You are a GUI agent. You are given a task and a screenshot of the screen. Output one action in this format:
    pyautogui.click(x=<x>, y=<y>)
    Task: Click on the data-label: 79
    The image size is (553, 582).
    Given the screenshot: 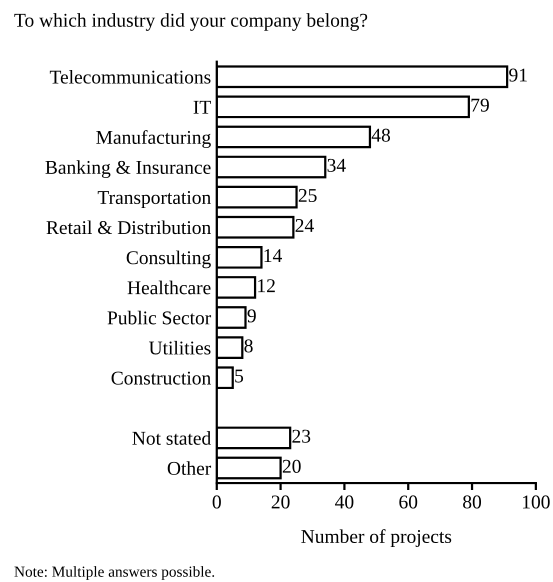 What is the action you would take?
    pyautogui.click(x=480, y=105)
    